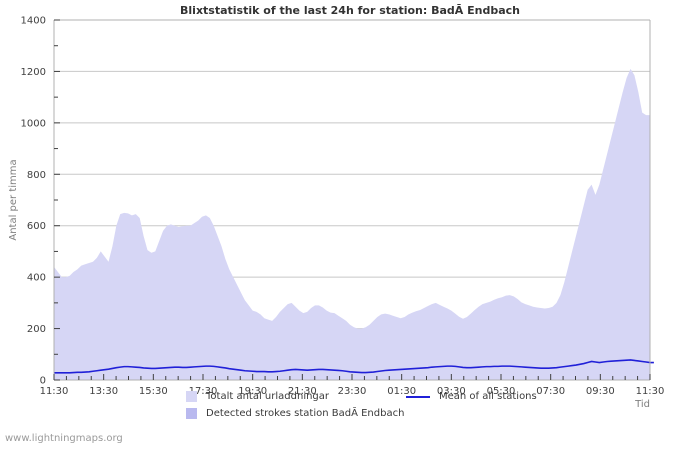 Image resolution: width=700 pixels, height=450 pixels. Describe the element at coordinates (352, 391) in the screenshot. I see `x-tick-label: 23:30` at that location.